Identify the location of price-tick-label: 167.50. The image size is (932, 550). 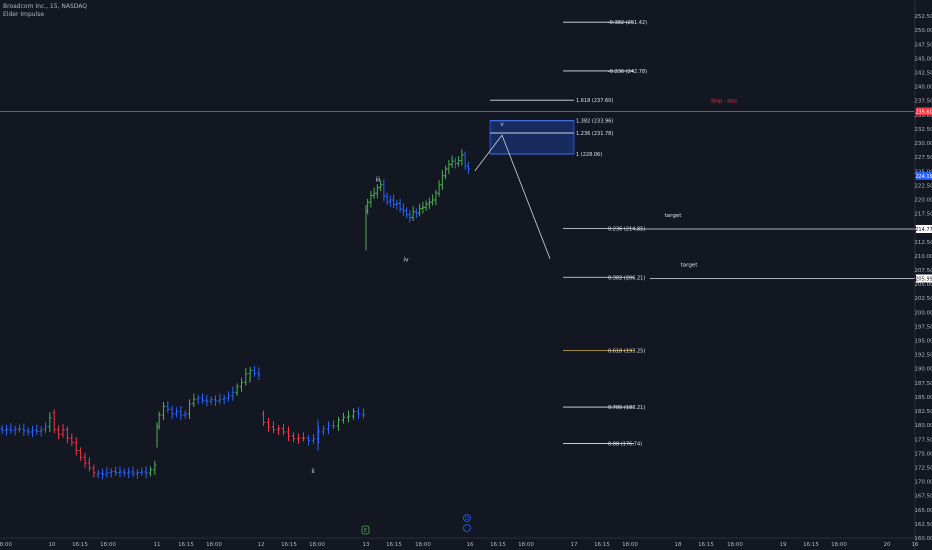
(923, 497).